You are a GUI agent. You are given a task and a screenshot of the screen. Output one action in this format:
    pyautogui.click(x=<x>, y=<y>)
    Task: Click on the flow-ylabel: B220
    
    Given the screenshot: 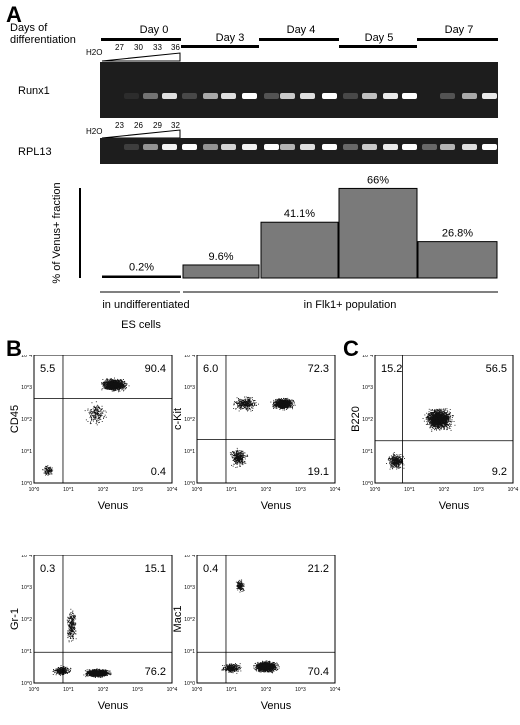 What is the action you would take?
    pyautogui.click(x=356, y=419)
    